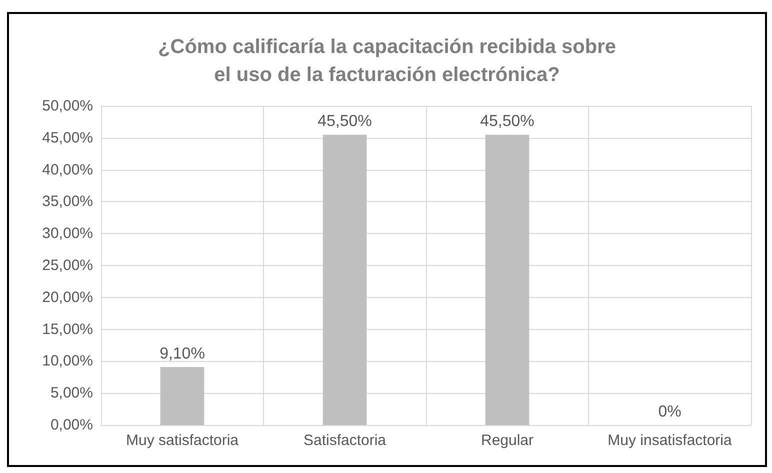 The width and height of the screenshot is (772, 473). I want to click on y-tick-label: 25,00%, so click(67, 265).